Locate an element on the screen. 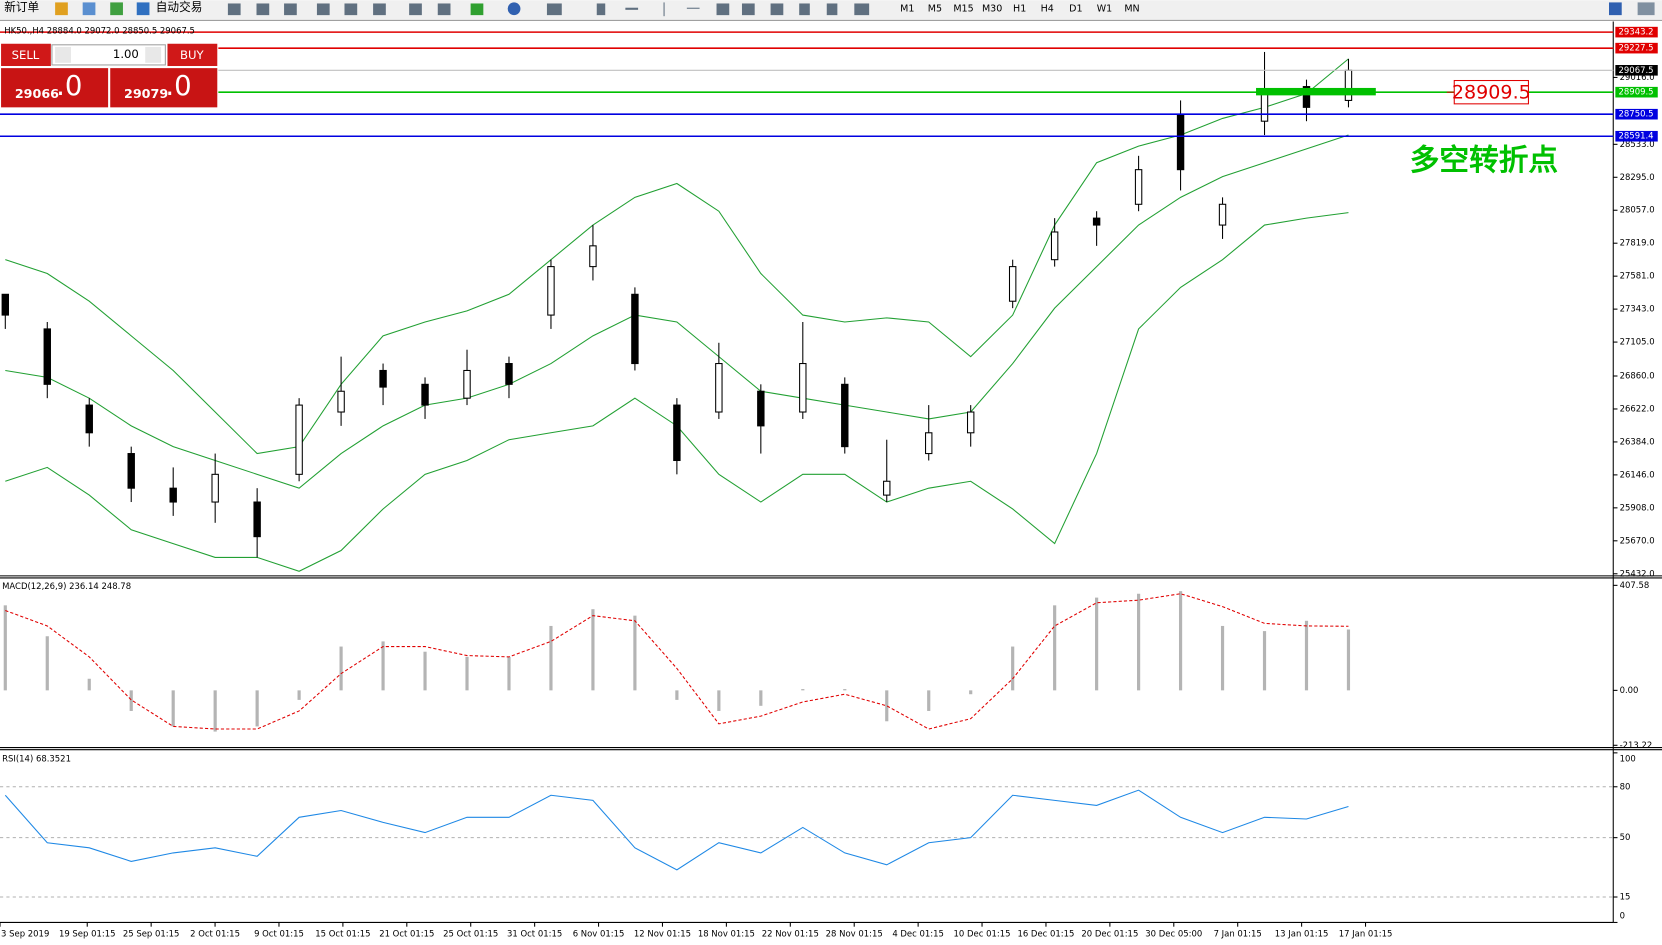 The image size is (1662, 945). x-tick-label: 20 Dec 01:15 is located at coordinates (1109, 934).